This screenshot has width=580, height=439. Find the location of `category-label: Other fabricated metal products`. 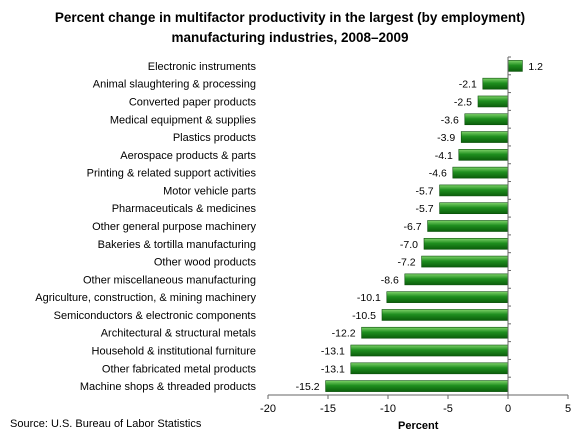

category-label: Other fabricated metal products is located at coordinates (179, 369).